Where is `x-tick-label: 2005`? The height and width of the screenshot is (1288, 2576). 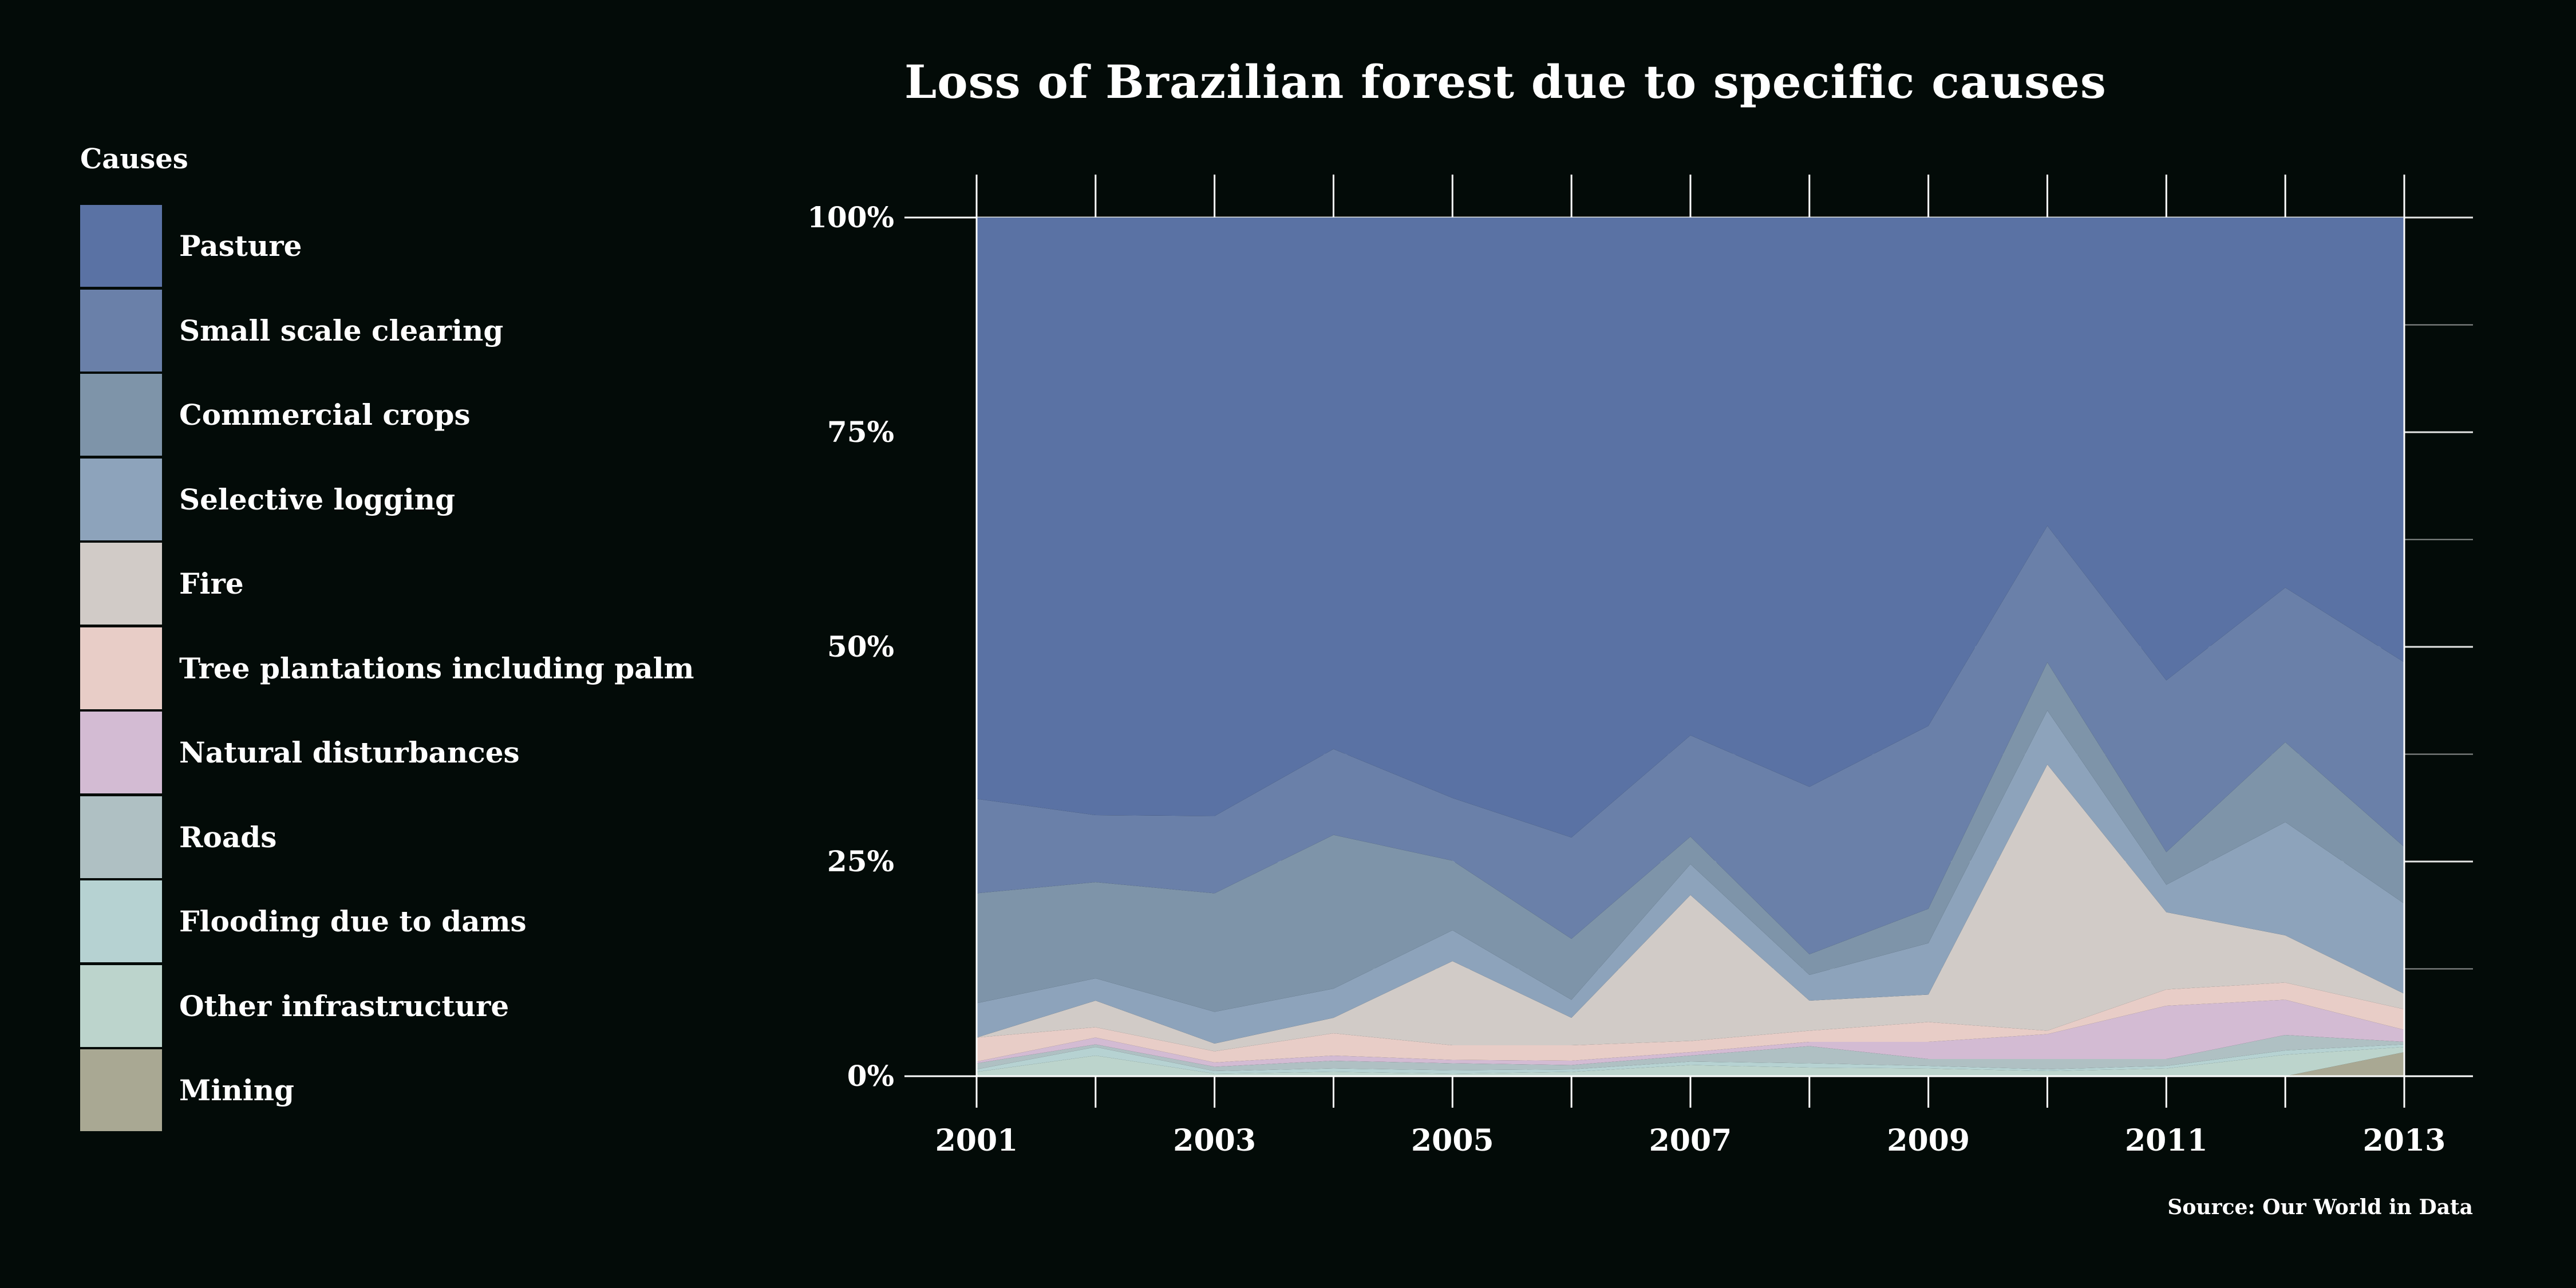
x-tick-label: 2005 is located at coordinates (1452, 1140).